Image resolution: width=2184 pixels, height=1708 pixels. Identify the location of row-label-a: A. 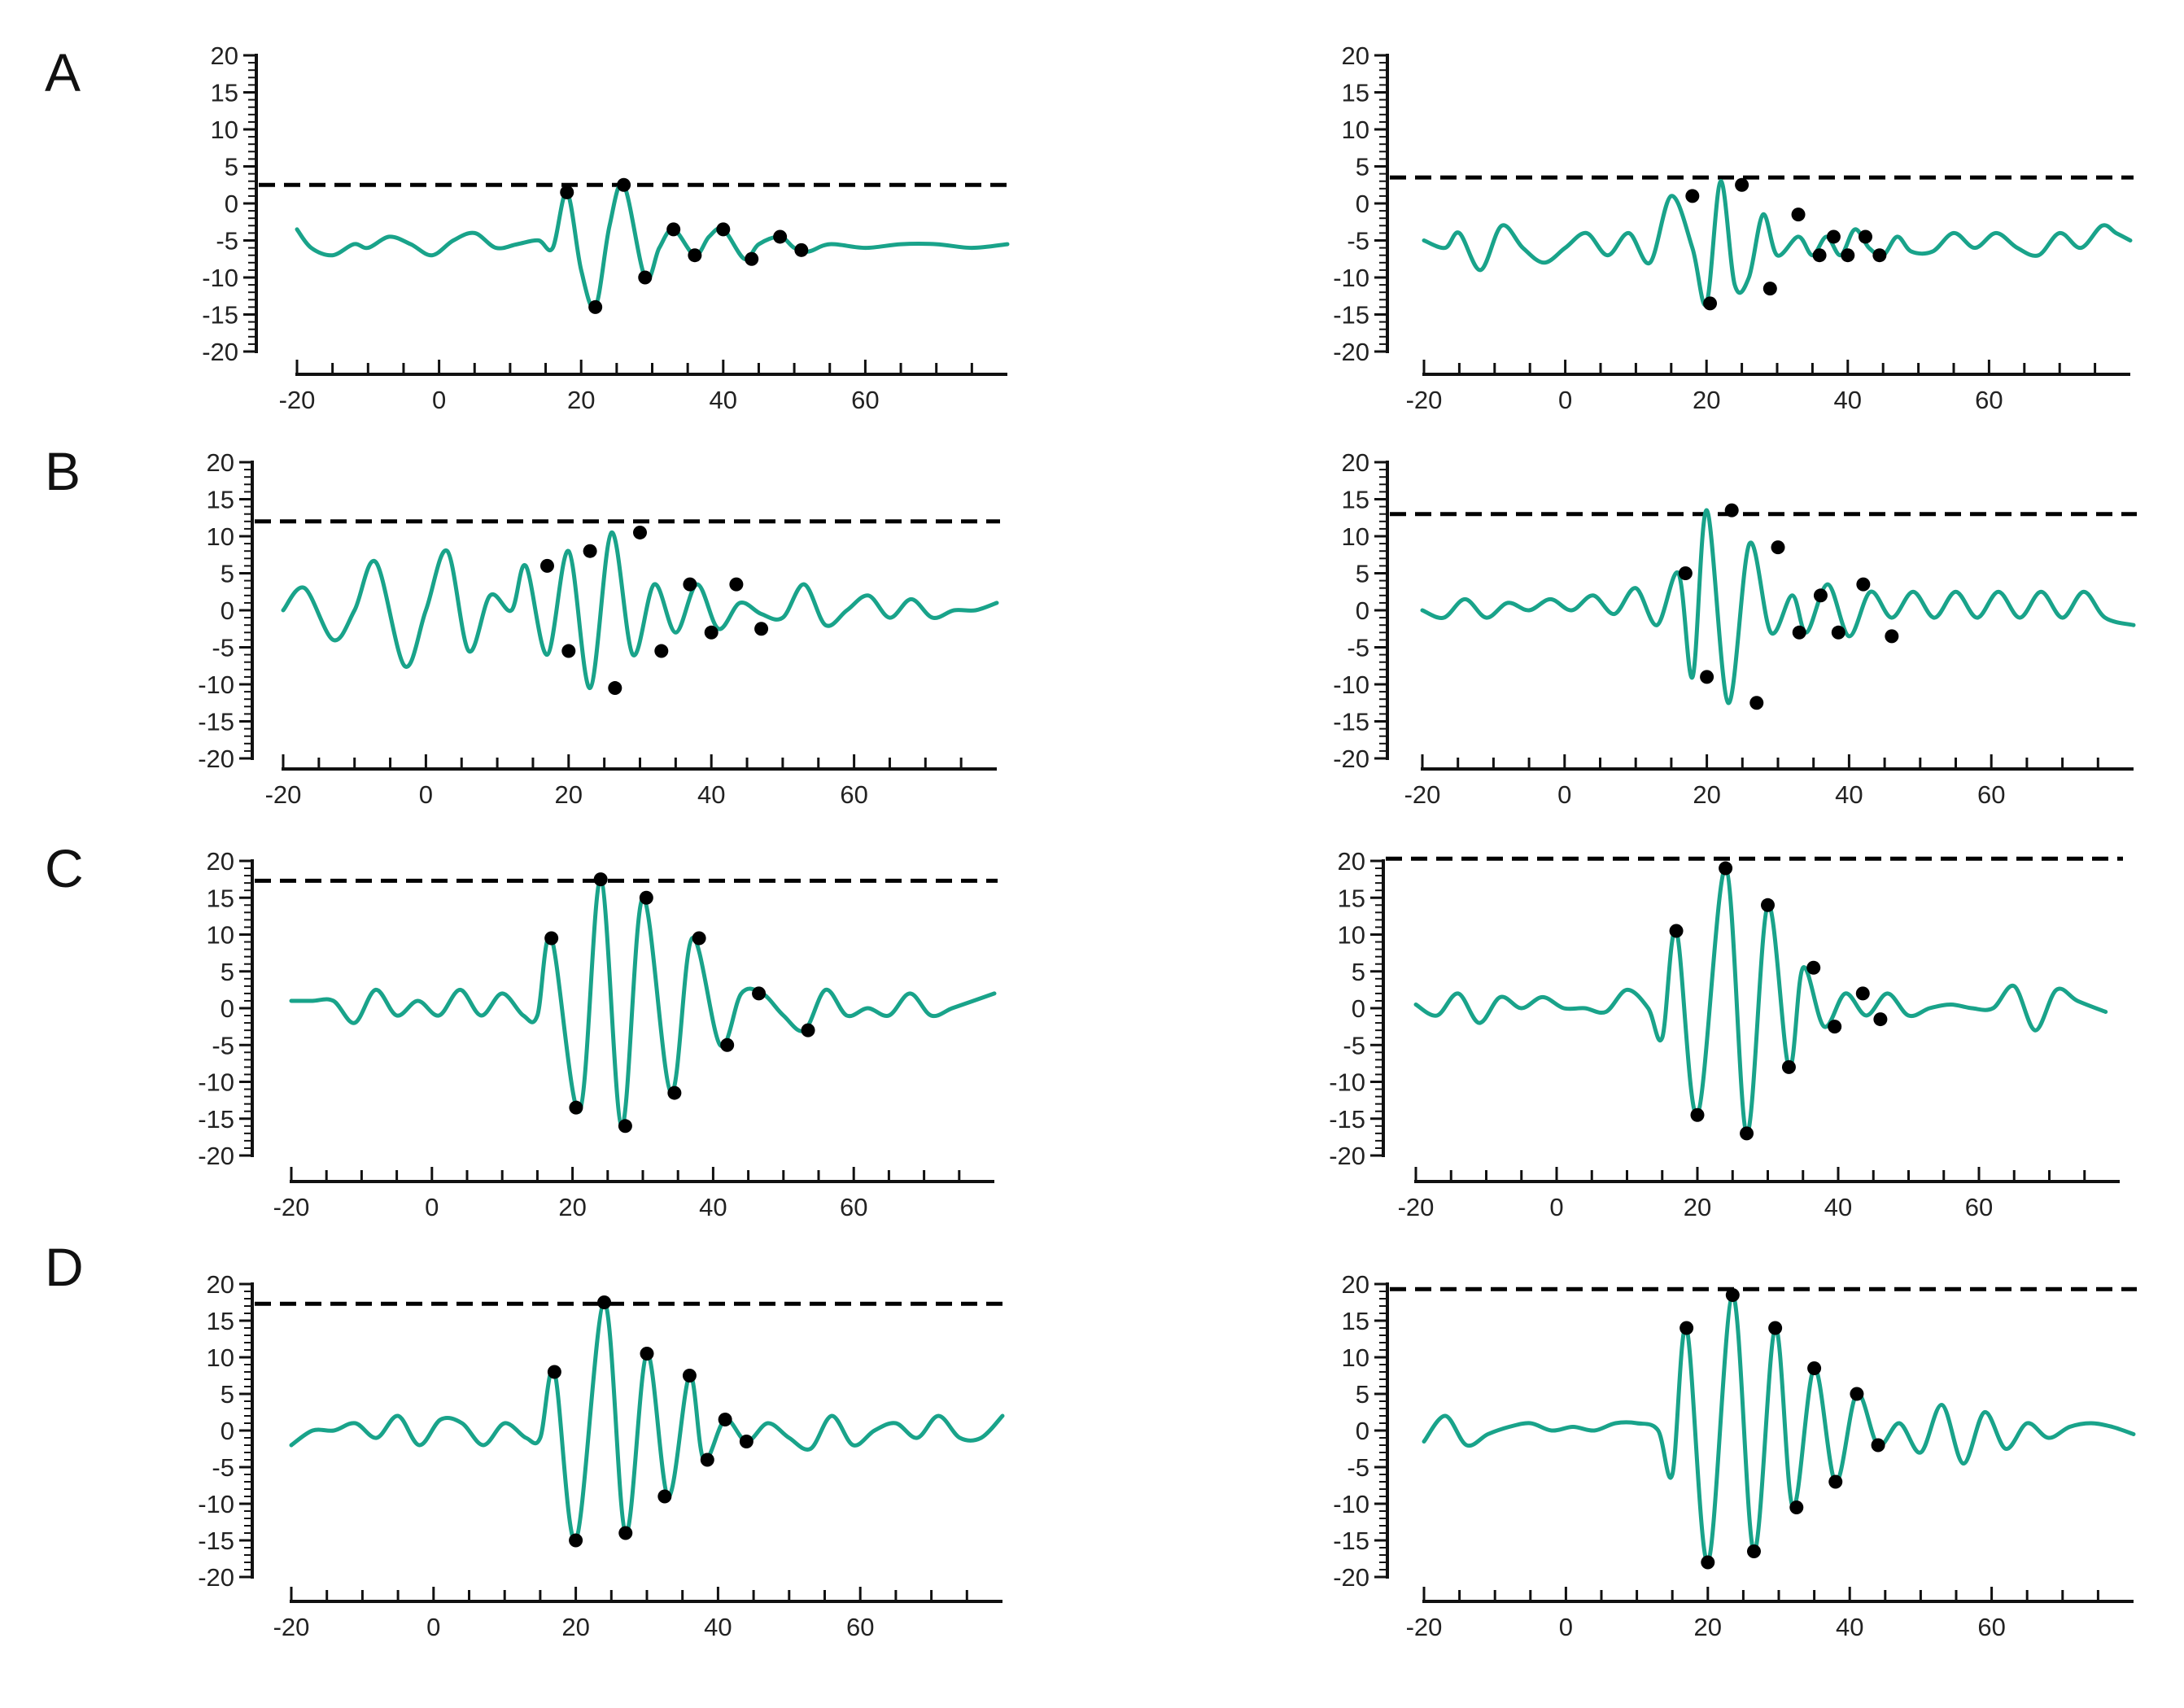
(63, 72).